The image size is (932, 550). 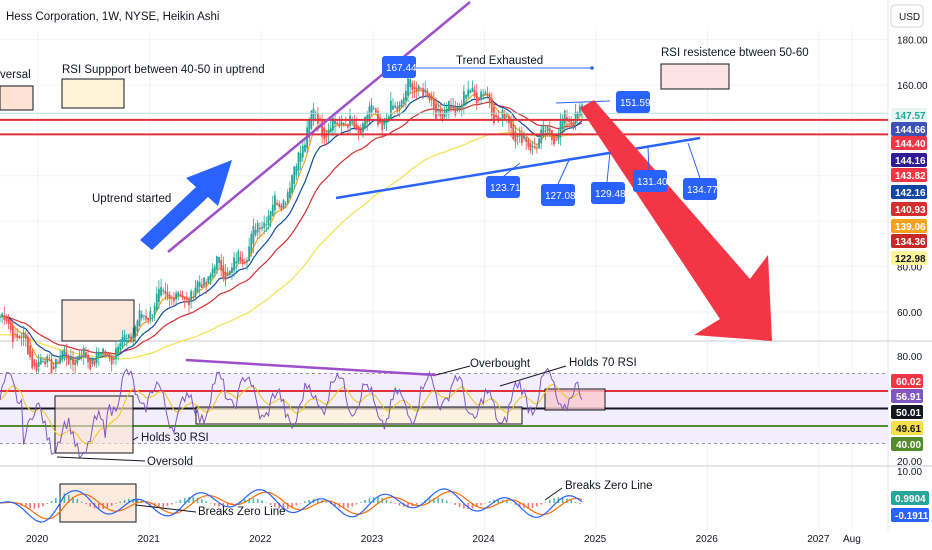 I want to click on price-tag-text: 134.36, so click(x=910, y=242).